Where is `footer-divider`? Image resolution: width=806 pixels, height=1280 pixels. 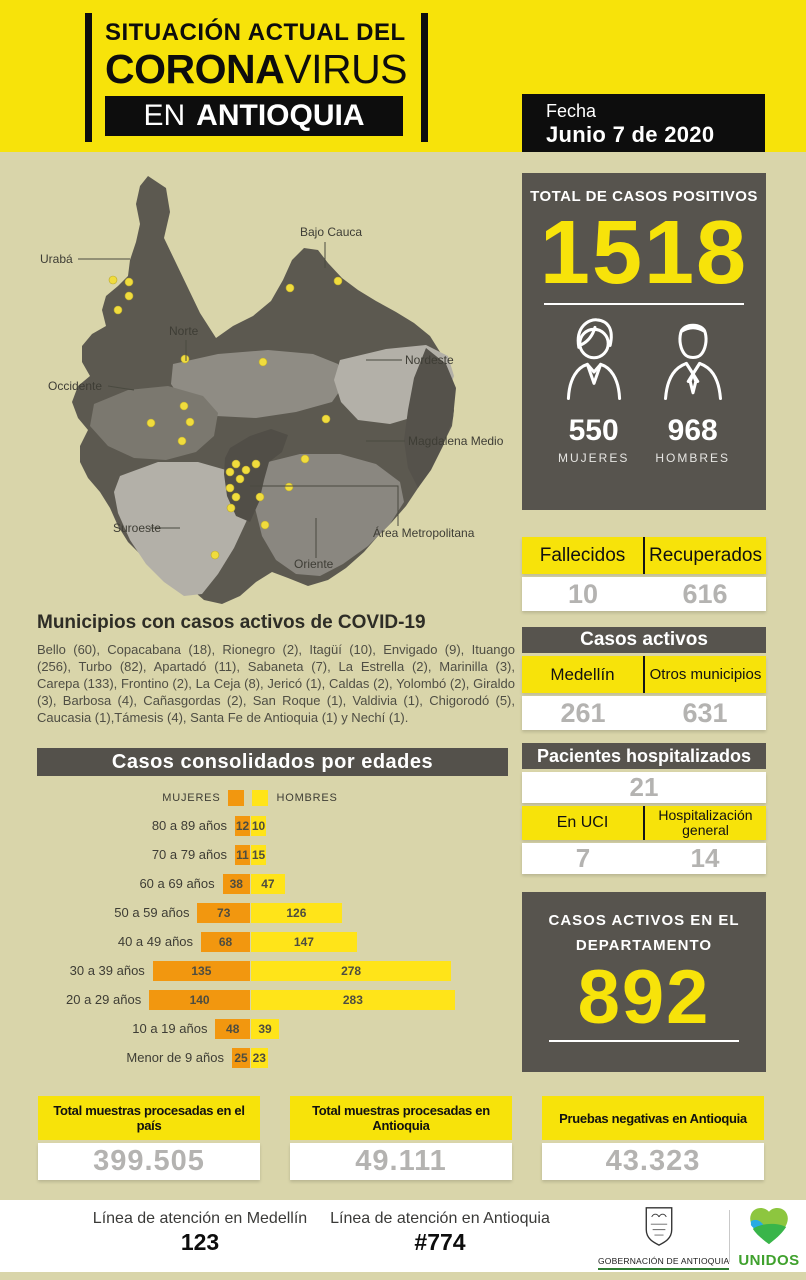 footer-divider is located at coordinates (729, 1236).